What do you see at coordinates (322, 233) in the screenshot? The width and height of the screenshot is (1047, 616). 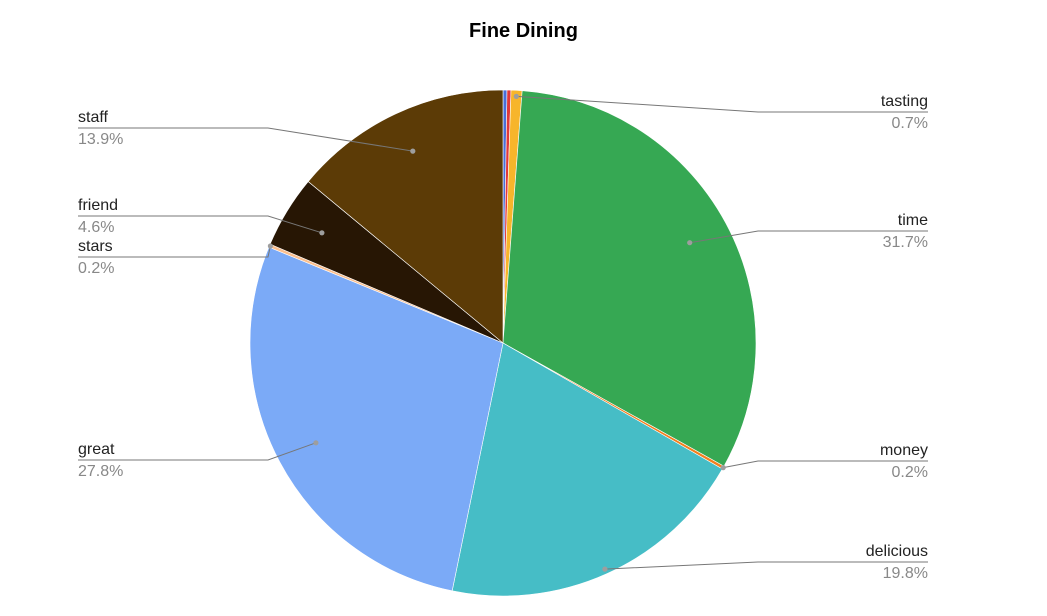 I see `leader-dot-friend` at bounding box center [322, 233].